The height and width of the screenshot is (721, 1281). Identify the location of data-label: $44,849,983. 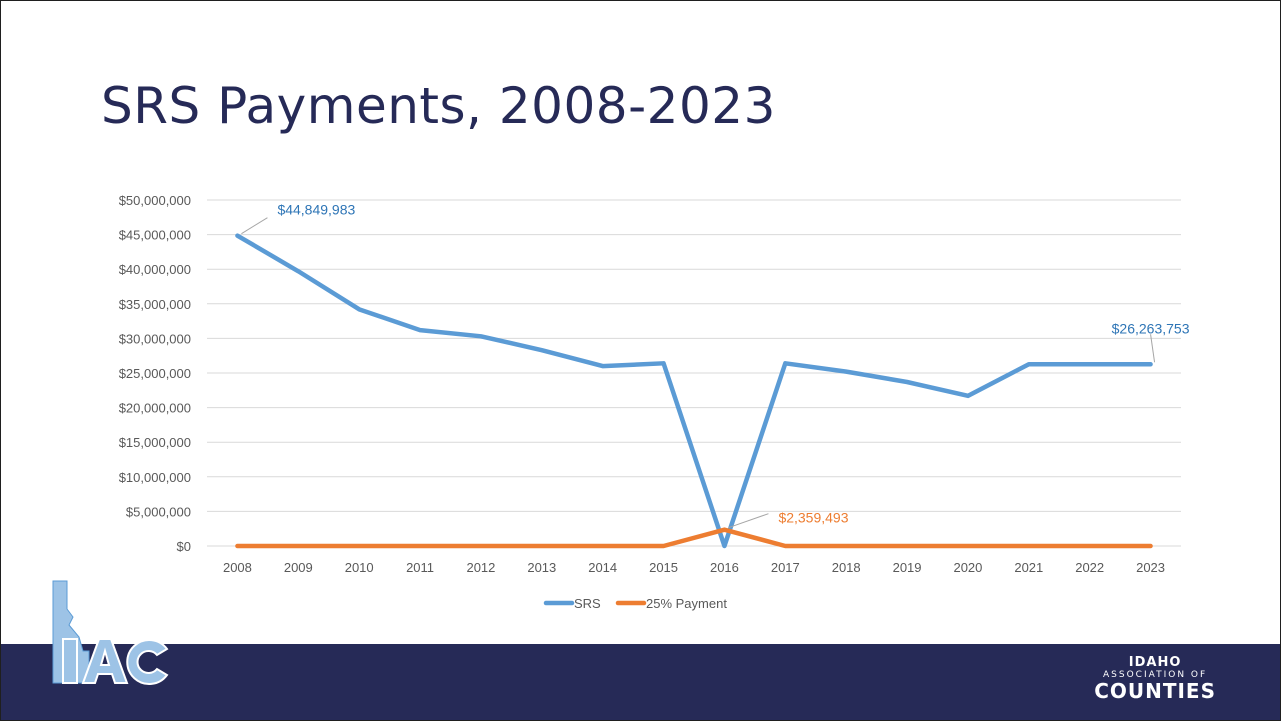
(316, 210).